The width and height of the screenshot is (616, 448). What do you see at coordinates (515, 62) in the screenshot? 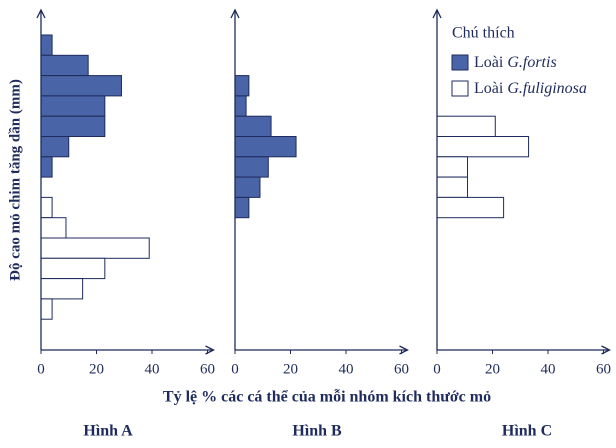
I see `legend-label: Loài G.fortis` at bounding box center [515, 62].